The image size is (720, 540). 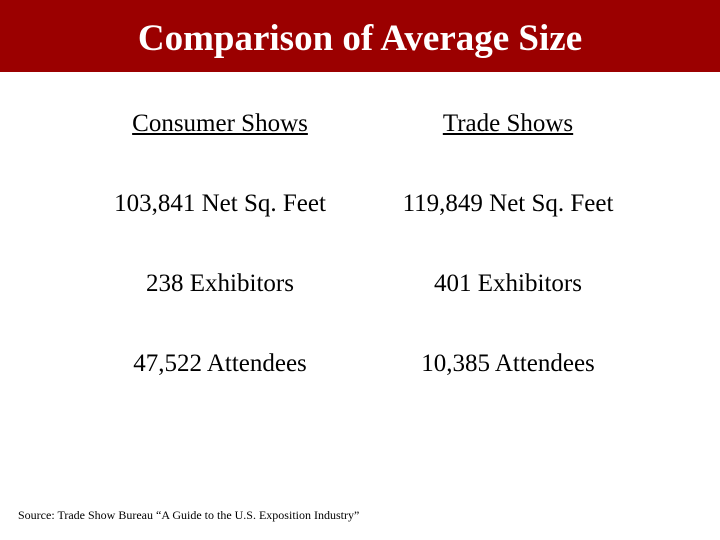 I want to click on stat: 119,849 Net Sq. Feet, so click(x=508, y=203).